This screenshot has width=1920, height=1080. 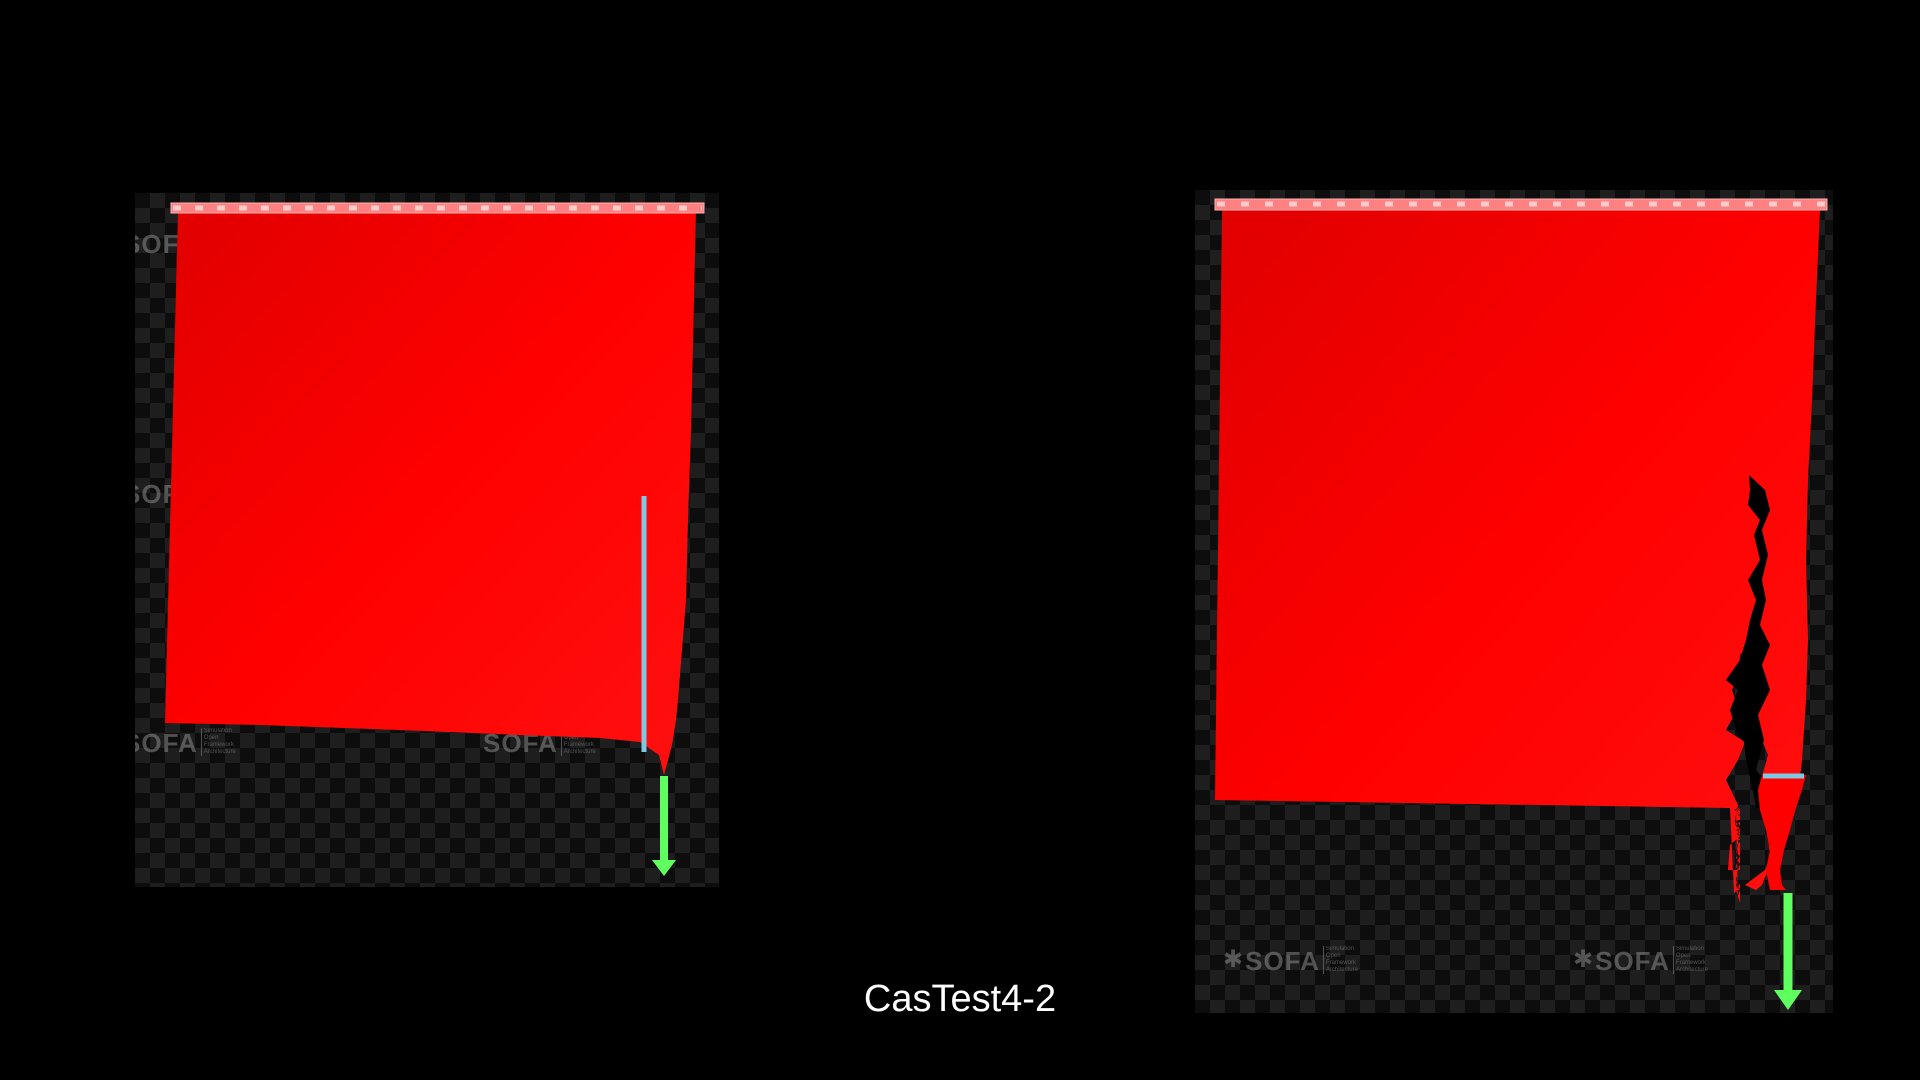 What do you see at coordinates (430, 492) in the screenshot?
I see `cloth-mesh-left` at bounding box center [430, 492].